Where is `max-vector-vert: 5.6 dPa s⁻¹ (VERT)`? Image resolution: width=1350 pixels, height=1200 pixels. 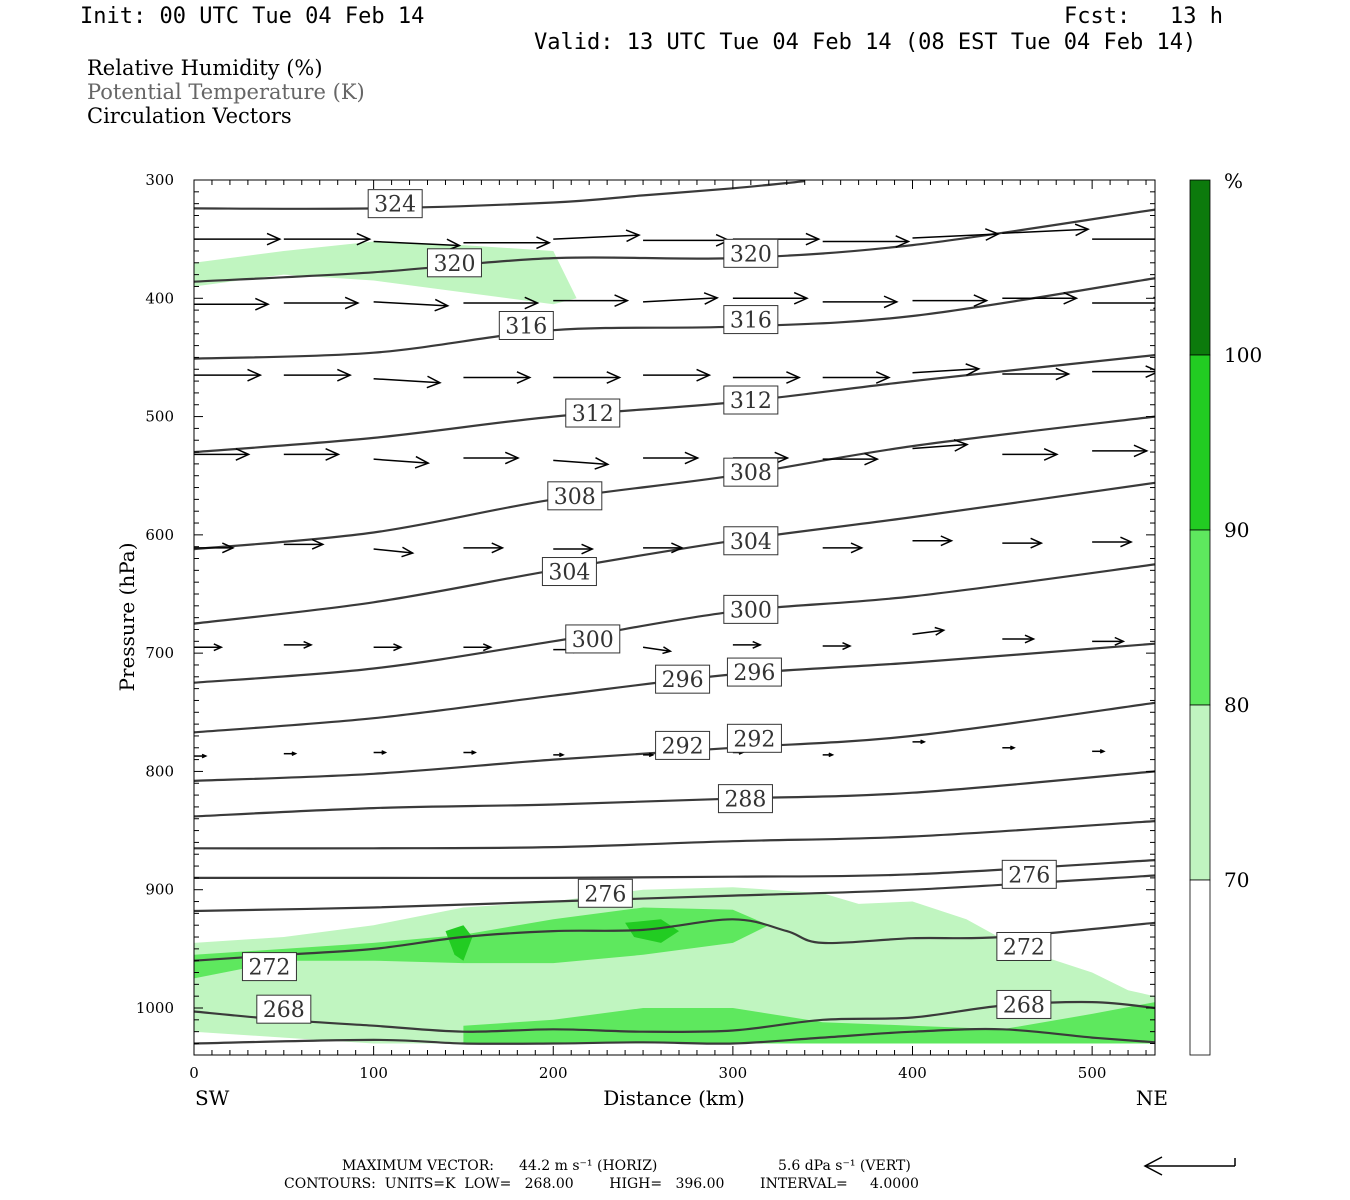 max-vector-vert: 5.6 dPa s⁻¹ (VERT) is located at coordinates (844, 1166).